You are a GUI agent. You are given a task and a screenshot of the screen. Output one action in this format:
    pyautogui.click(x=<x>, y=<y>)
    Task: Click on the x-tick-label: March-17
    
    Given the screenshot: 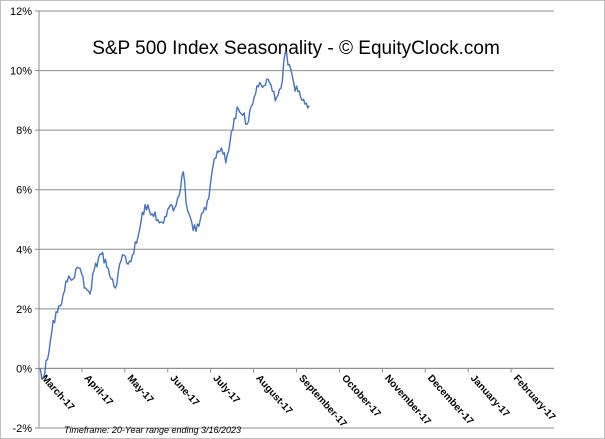 What is the action you would take?
    pyautogui.click(x=58, y=393)
    